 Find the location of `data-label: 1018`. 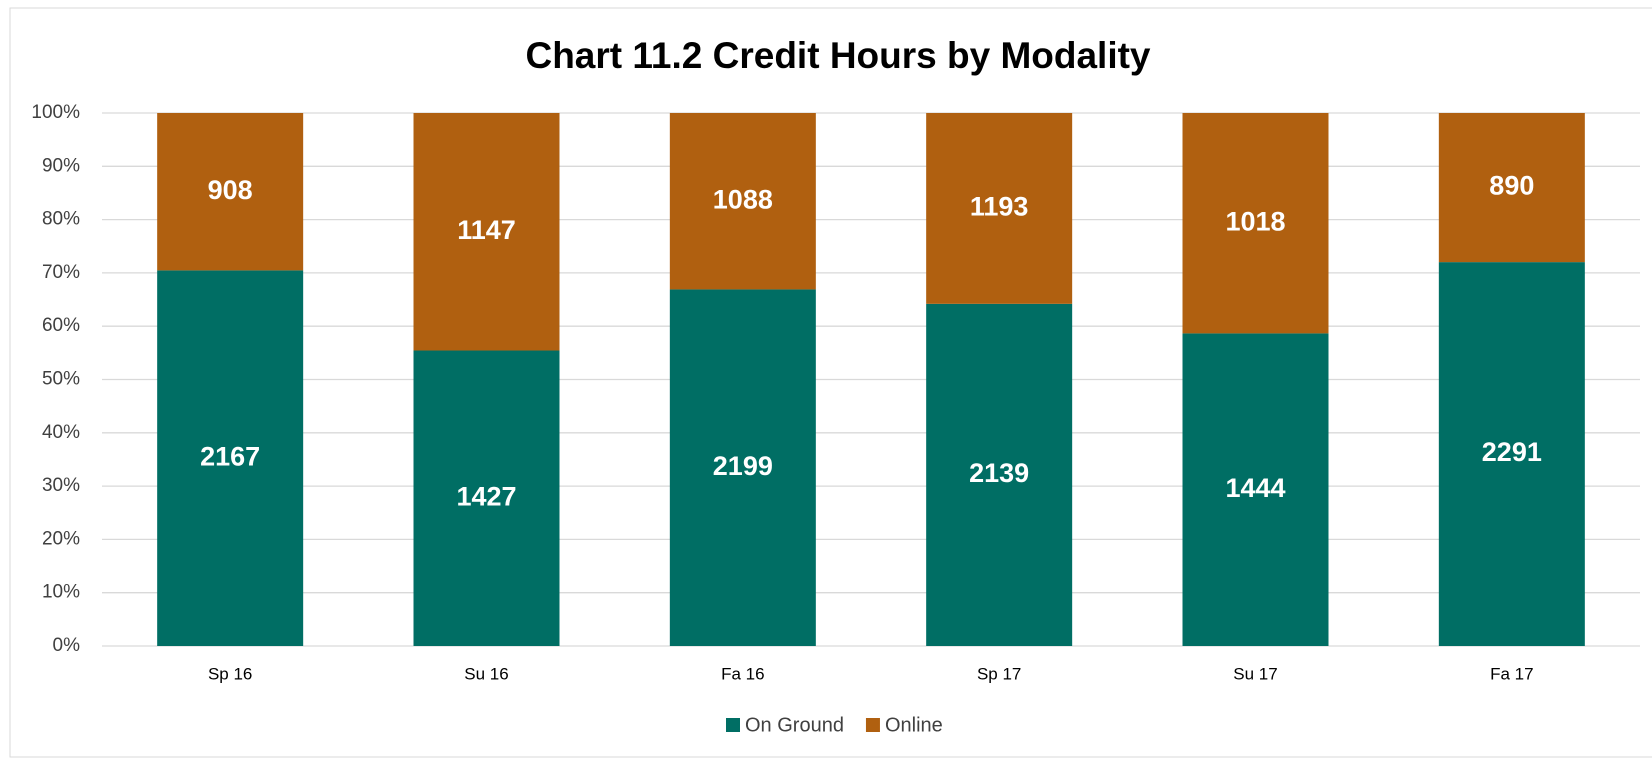

data-label: 1018 is located at coordinates (1255, 221).